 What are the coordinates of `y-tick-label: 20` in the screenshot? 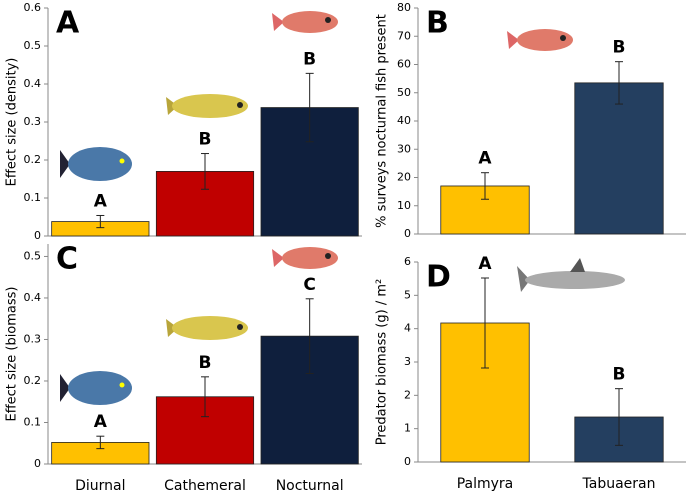 It's located at (404, 177).